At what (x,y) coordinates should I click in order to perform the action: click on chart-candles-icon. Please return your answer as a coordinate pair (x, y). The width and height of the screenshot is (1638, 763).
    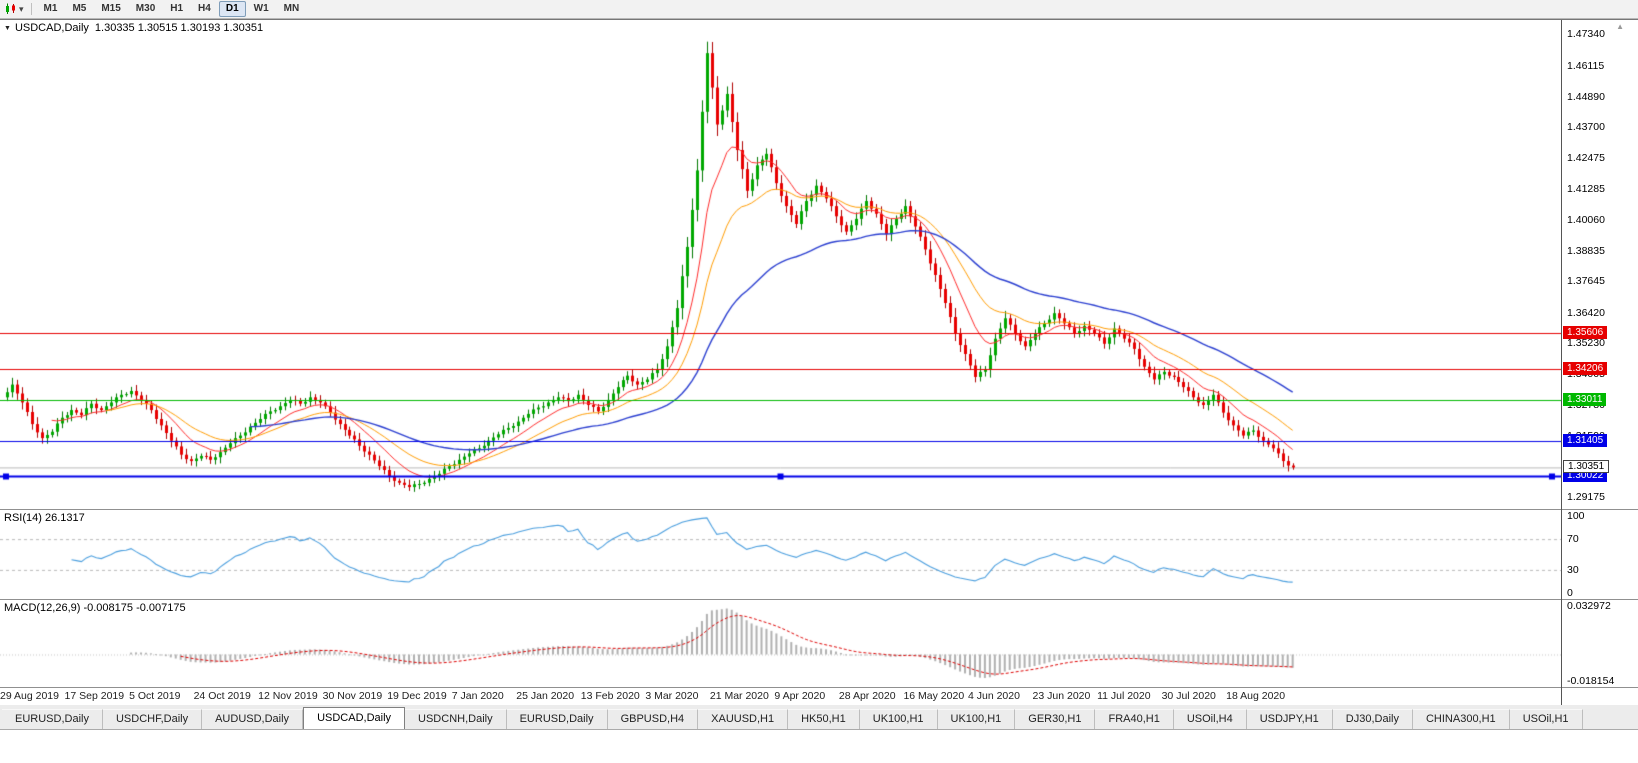
    Looking at the image, I should click on (11, 9).